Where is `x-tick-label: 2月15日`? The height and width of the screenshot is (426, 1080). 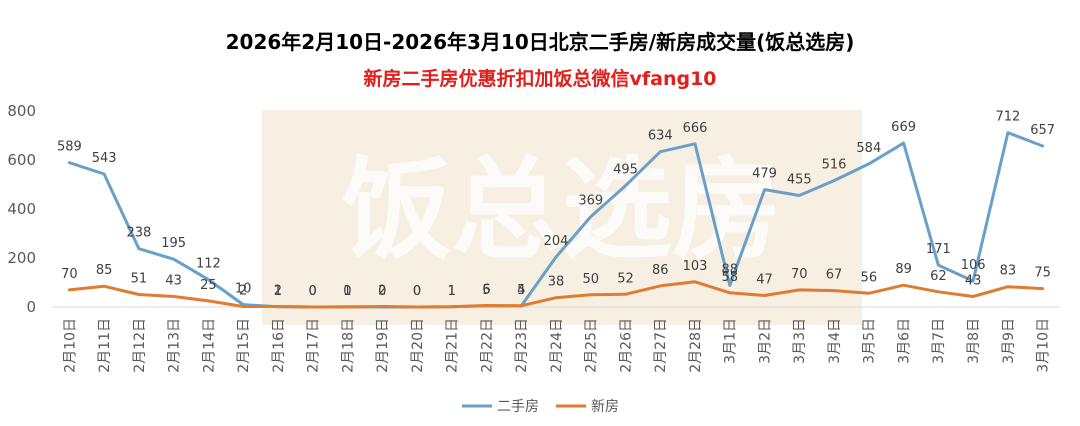
x-tick-label: 2月15日 is located at coordinates (244, 345).